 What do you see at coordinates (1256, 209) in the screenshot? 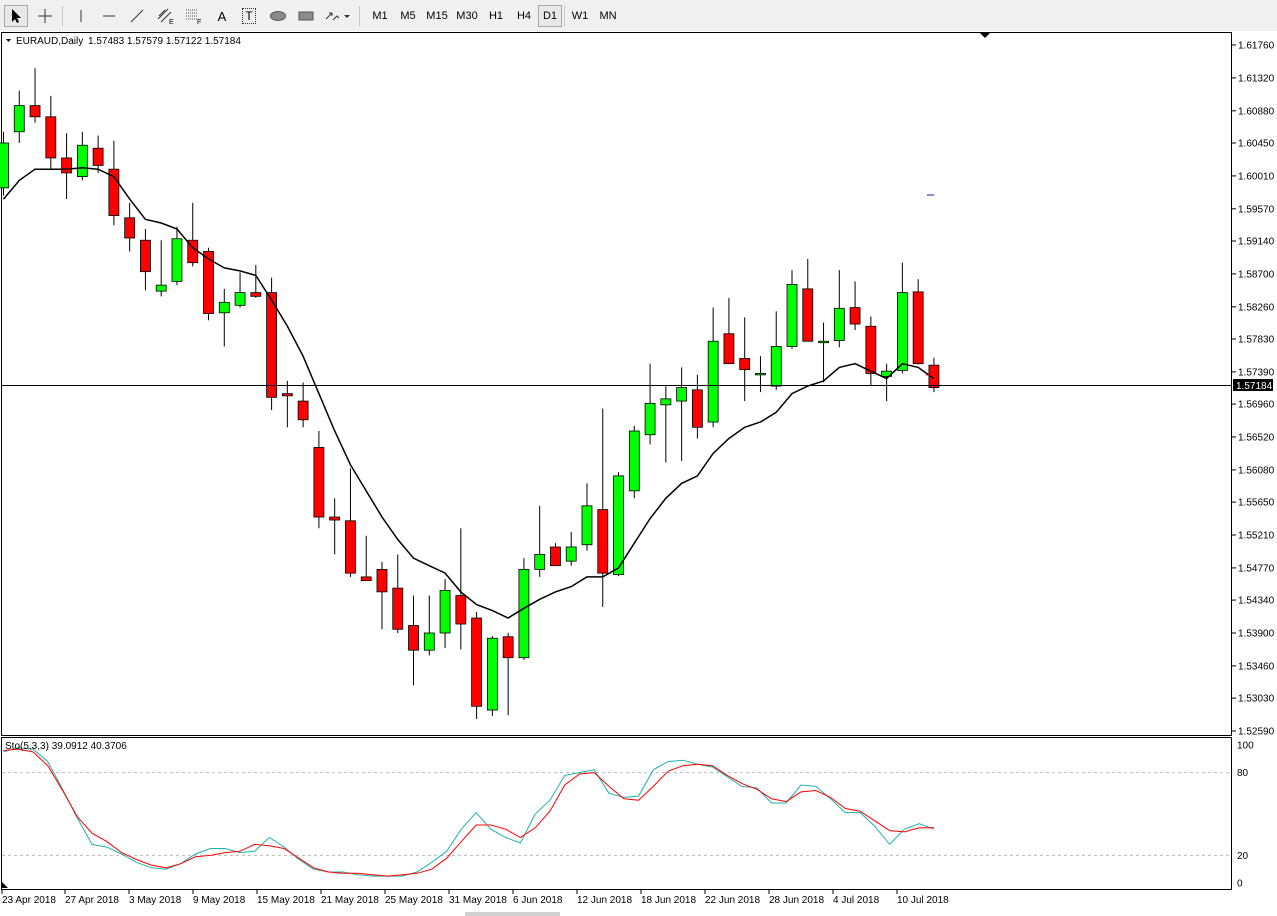
I see `price-tick-label: 1.59570` at bounding box center [1256, 209].